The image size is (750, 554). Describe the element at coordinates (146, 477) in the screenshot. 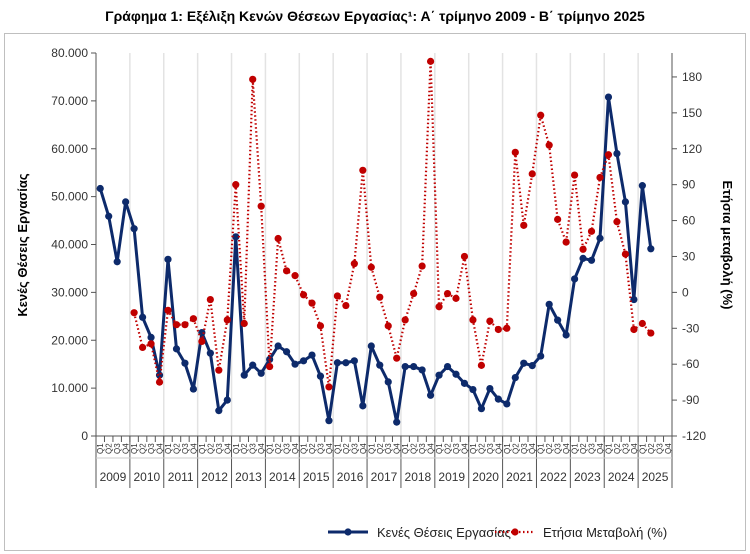

I see `year-label: 2010` at that location.